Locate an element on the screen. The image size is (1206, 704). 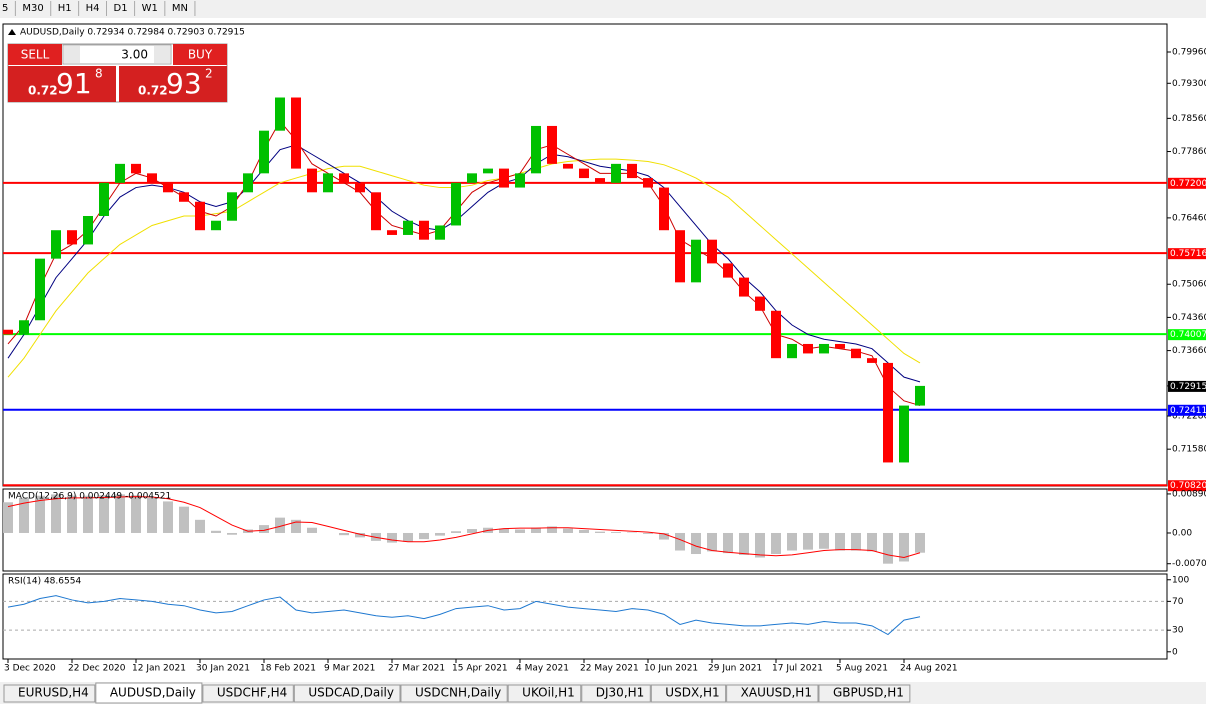
bid-box is located at coordinates (62, 84).